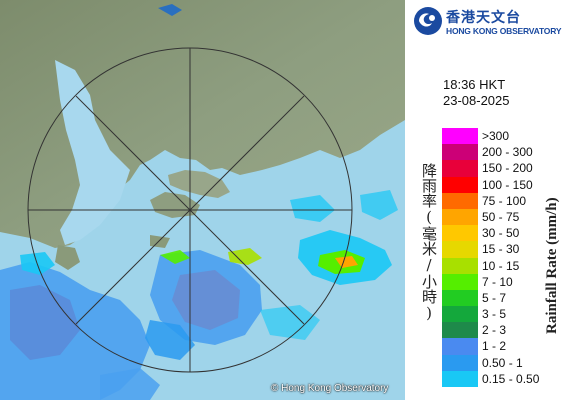 This screenshot has height=400, width=577. I want to click on legend-label: 100 - 150, so click(507, 184).